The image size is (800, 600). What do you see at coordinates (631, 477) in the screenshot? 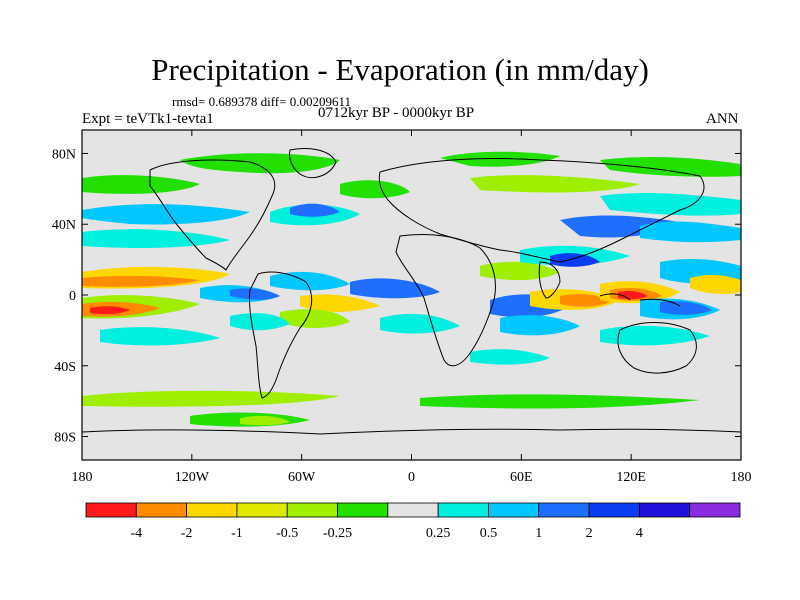
I see `lon-tick-label: 120E` at bounding box center [631, 477].